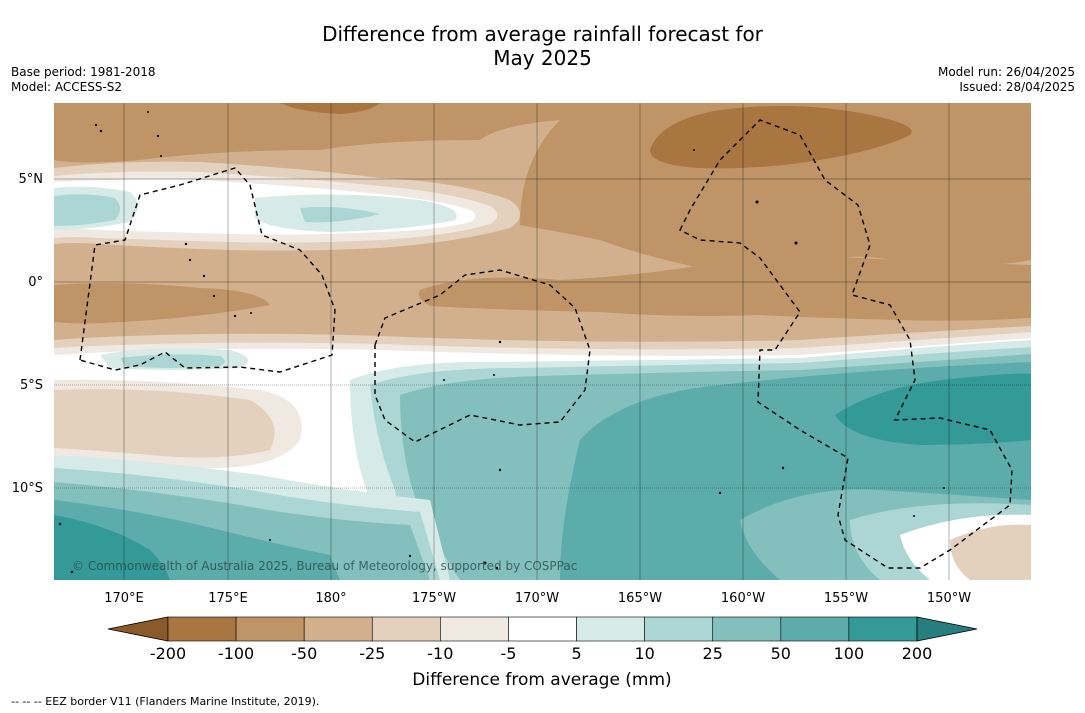 Image resolution: width=1085 pixels, height=713 pixels. Describe the element at coordinates (846, 598) in the screenshot. I see `lon-label-155w: 155°W` at that location.